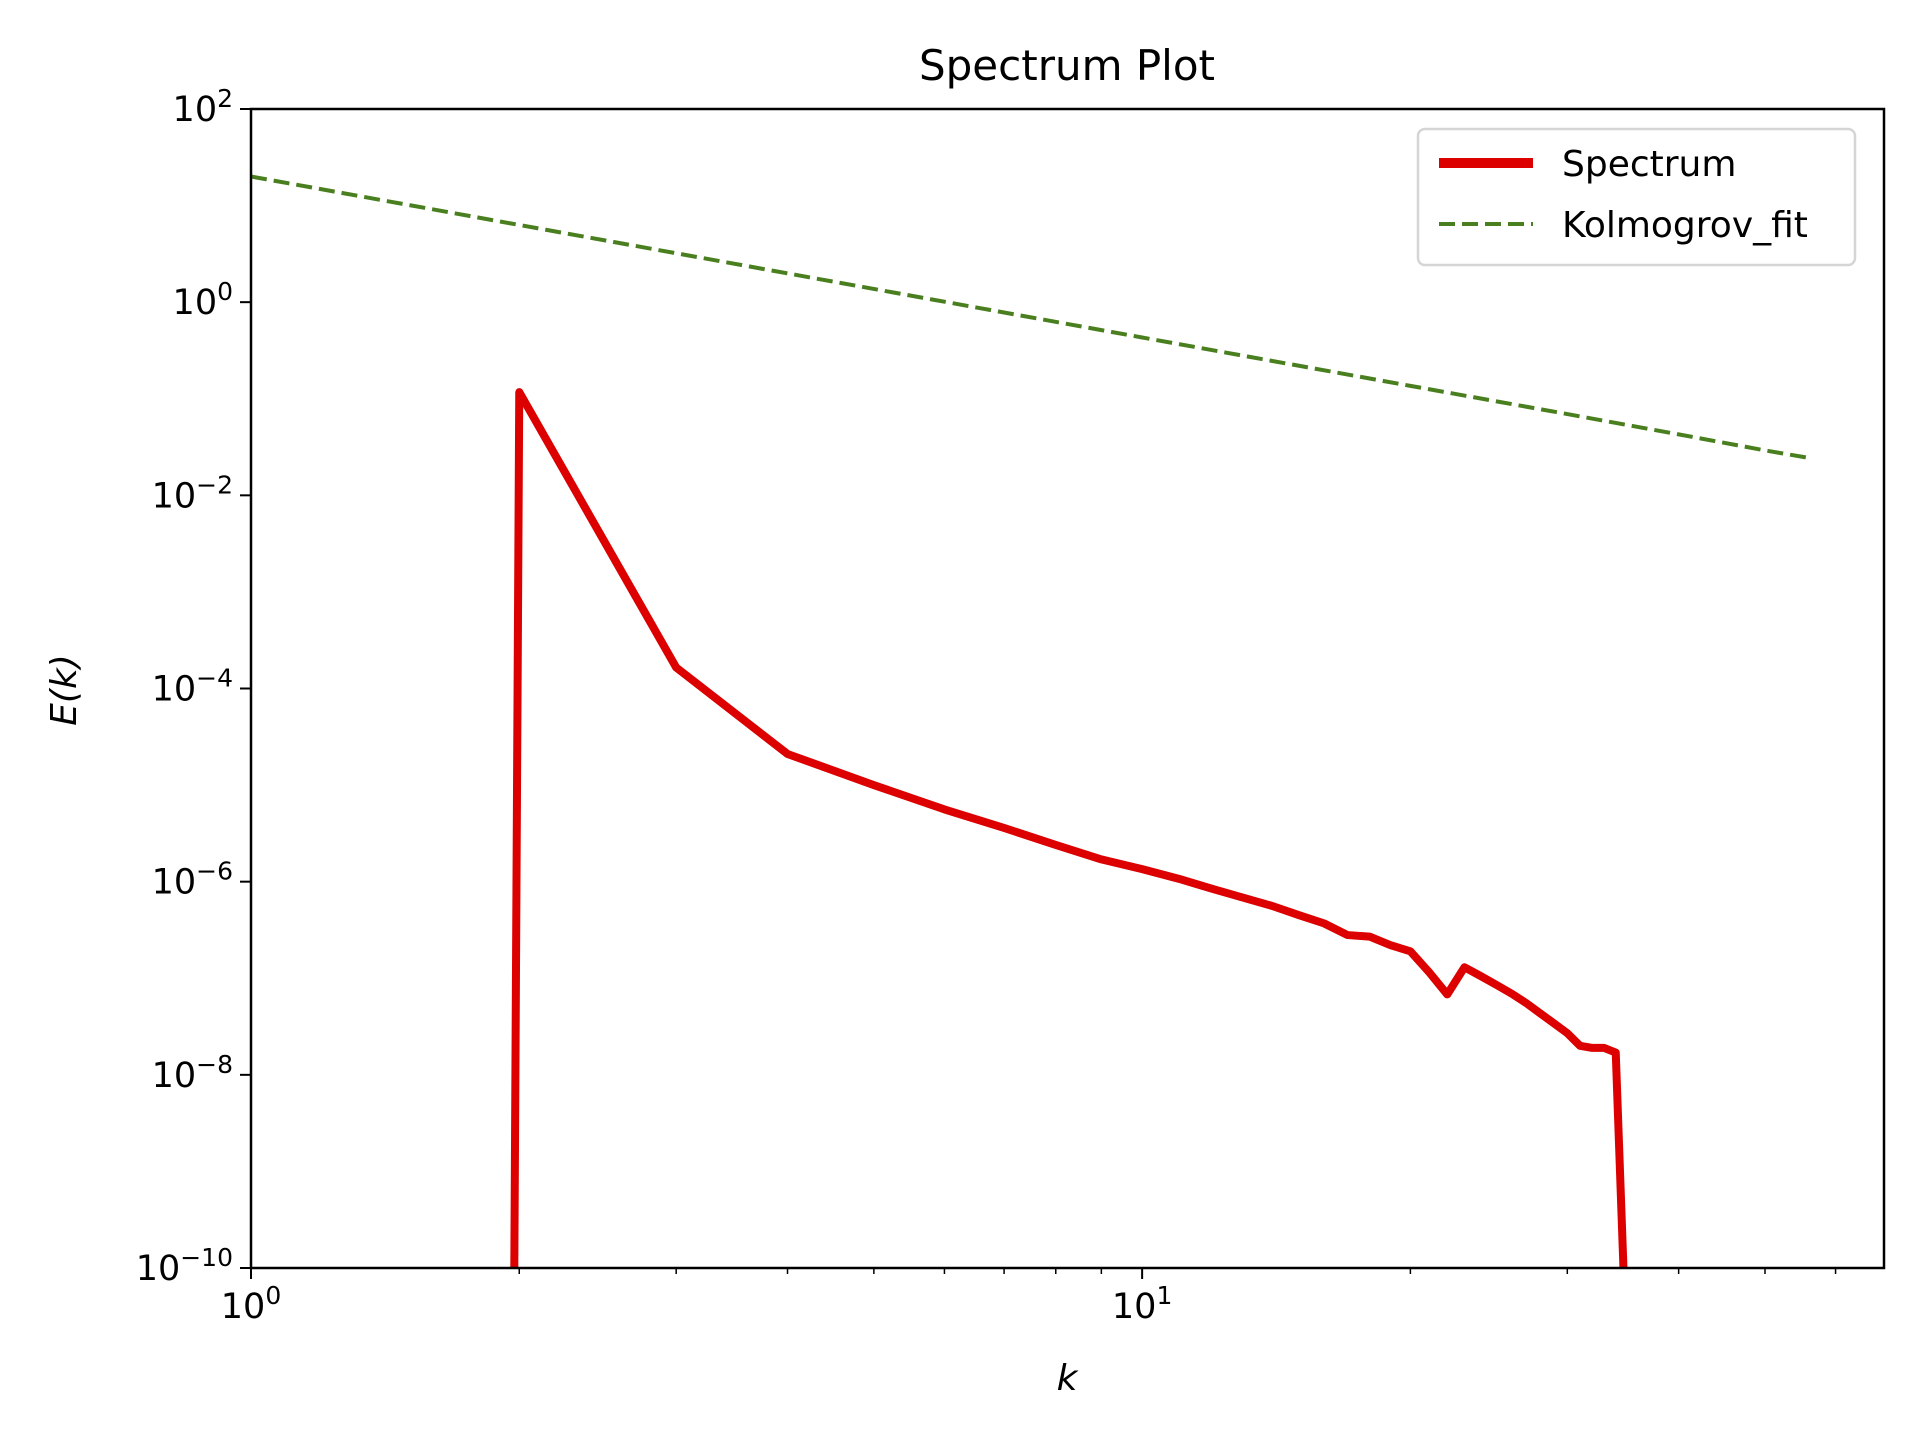  I want to click on y-axis: 10² 10⁰ 10⁻² 10⁻⁴ 10⁻⁶ 10⁻⁸ 10⁻¹⁰, so click(193, 686).